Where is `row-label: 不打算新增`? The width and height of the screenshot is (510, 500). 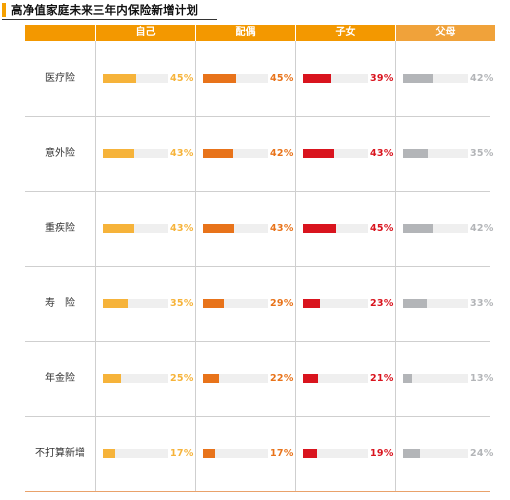 row-label: 不打算新增 is located at coordinates (60, 453).